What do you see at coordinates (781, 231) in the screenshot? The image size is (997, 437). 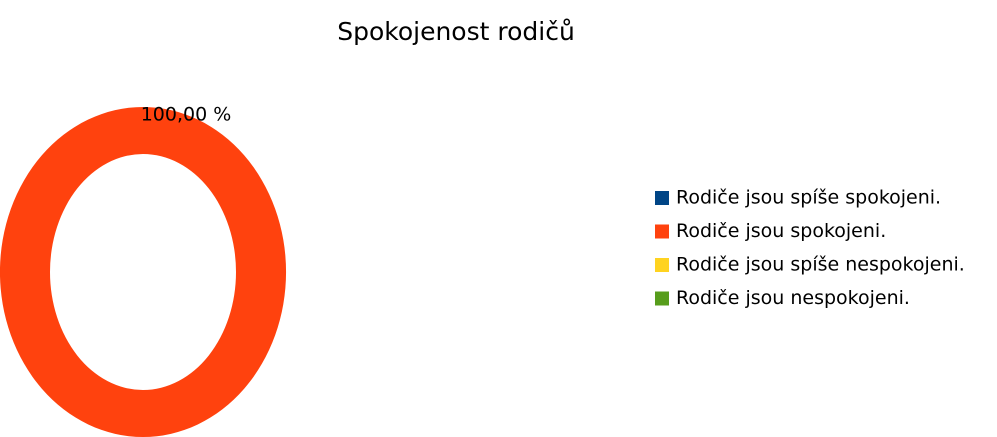 I see `legend-label: Rodiče jsou spokojeni.` at bounding box center [781, 231].